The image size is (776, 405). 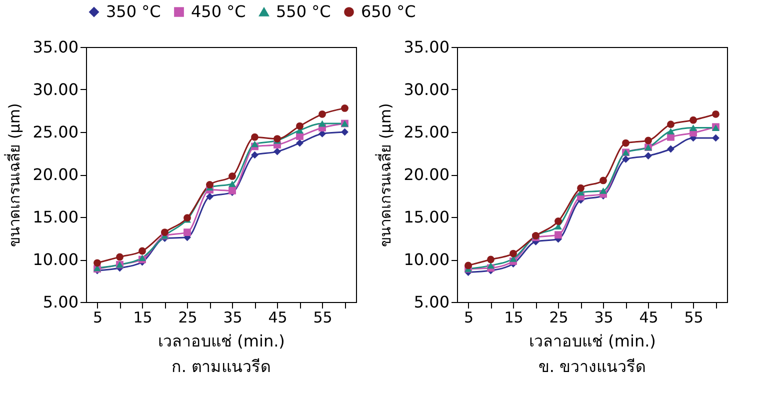 I want to click on legend-label: 350 °C, so click(x=133, y=11).